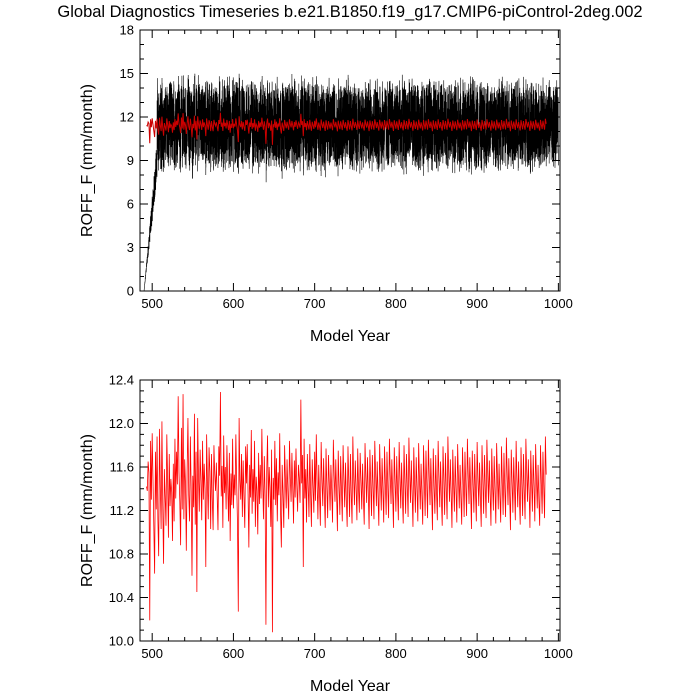  Describe the element at coordinates (127, 117) in the screenshot. I see `y-tick-label: 12` at that location.